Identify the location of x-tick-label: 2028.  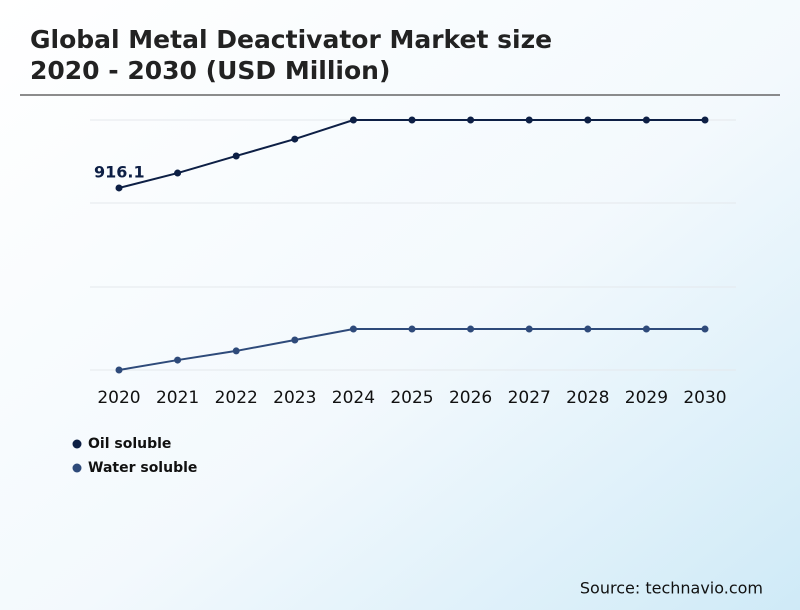
(587, 398).